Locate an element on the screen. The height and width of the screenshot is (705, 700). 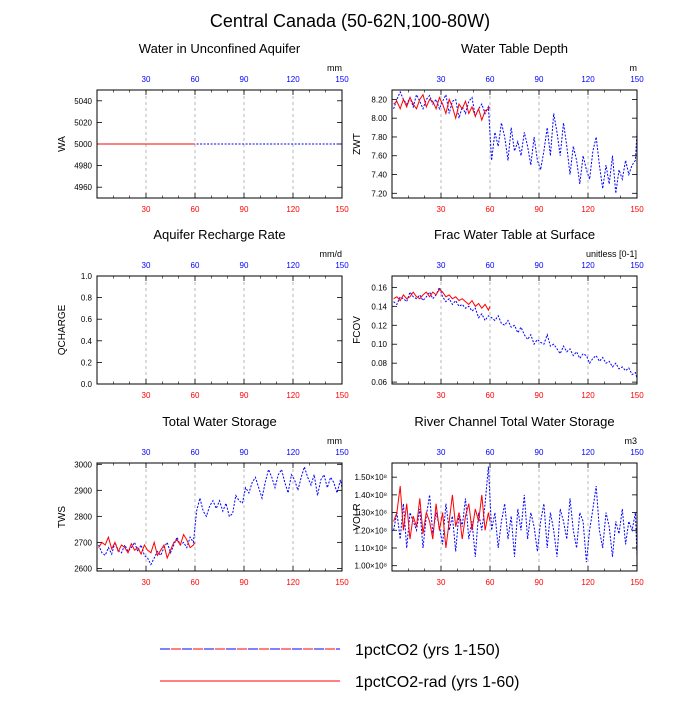
legend-label-1pctCO2-rad: 1pctCO2-rad (yrs 1-60) is located at coordinates (437, 682).